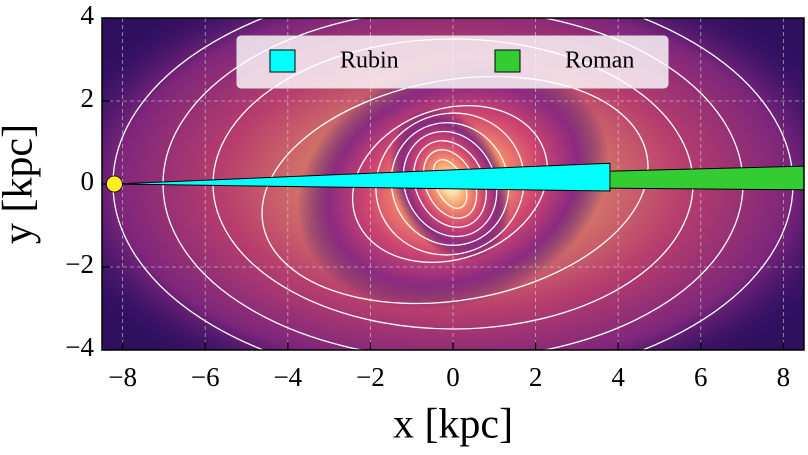 The height and width of the screenshot is (455, 808). Describe the element at coordinates (122, 377) in the screenshot. I see `x-tick-label: −8` at that location.